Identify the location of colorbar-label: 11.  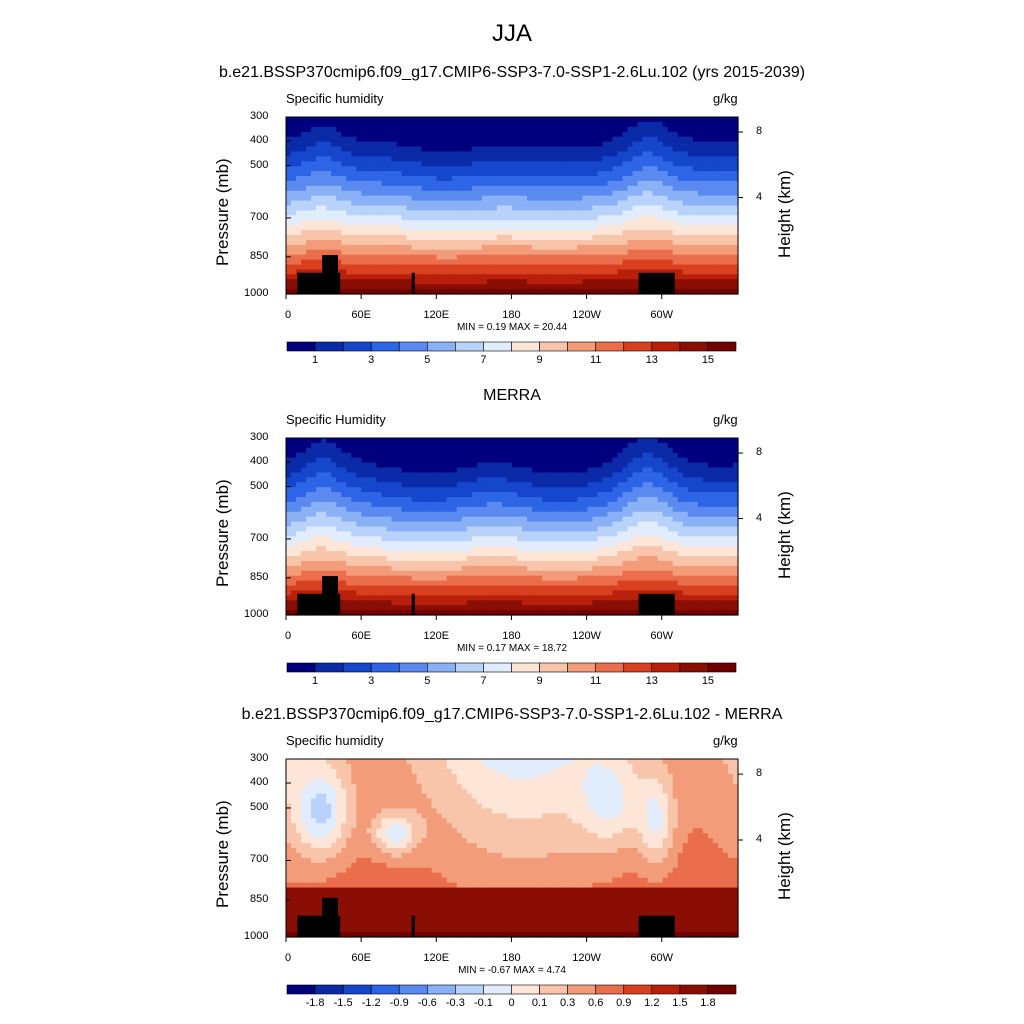
(595, 360).